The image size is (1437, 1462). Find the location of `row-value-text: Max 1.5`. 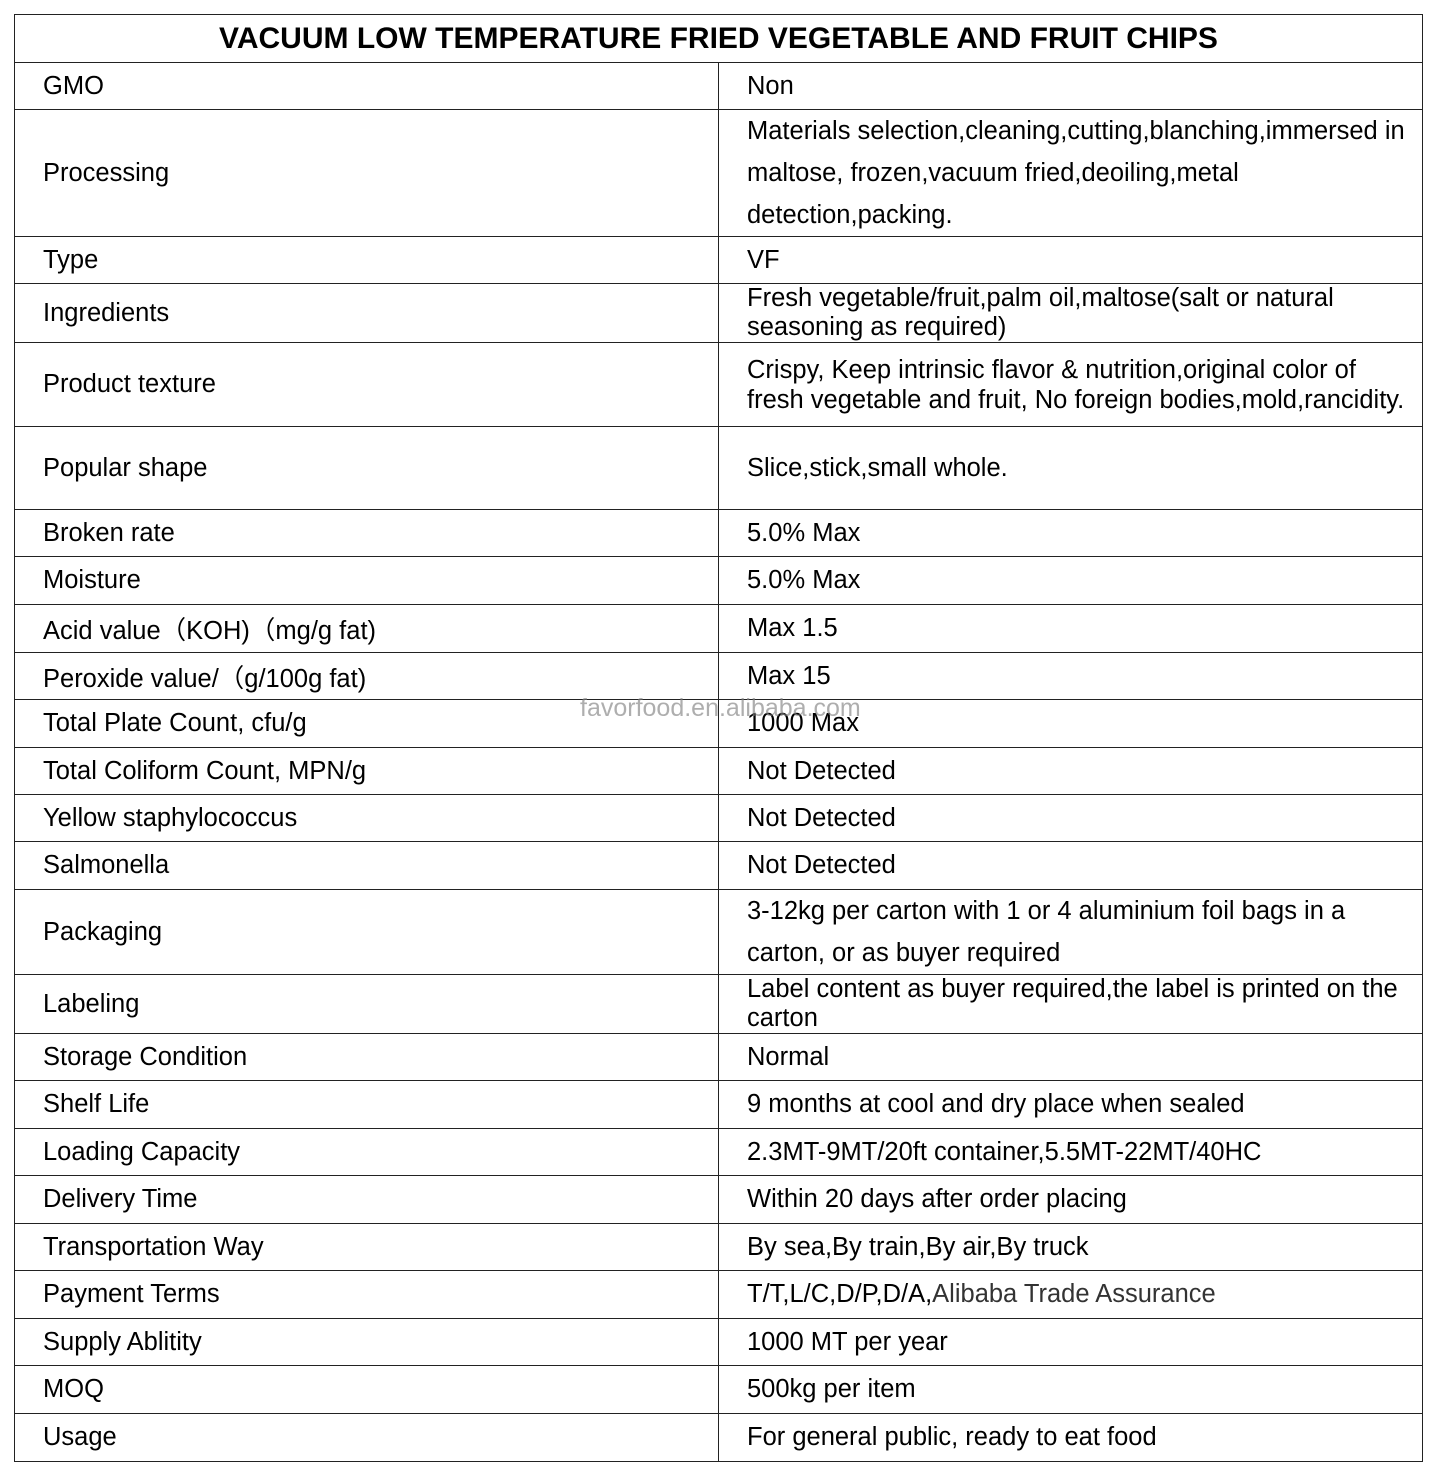

row-value-text: Max 1.5 is located at coordinates (792, 628).